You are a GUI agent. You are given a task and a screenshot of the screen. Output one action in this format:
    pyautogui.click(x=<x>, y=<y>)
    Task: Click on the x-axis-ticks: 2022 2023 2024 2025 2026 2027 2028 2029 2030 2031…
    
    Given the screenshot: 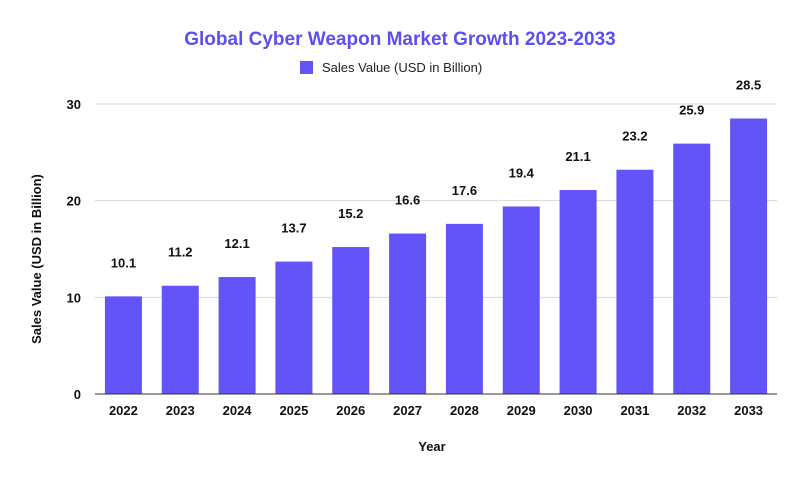 What is the action you would take?
    pyautogui.click(x=436, y=410)
    